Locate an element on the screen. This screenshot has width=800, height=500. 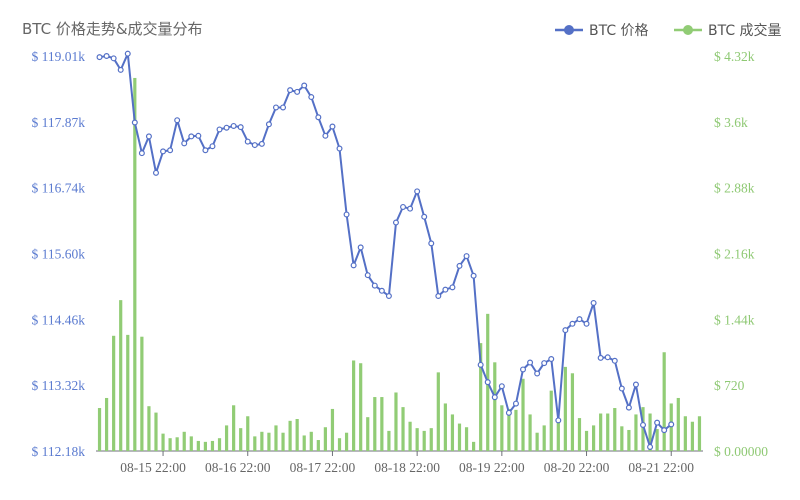
legend-label-price: BTC 价格 is located at coordinates (619, 31).